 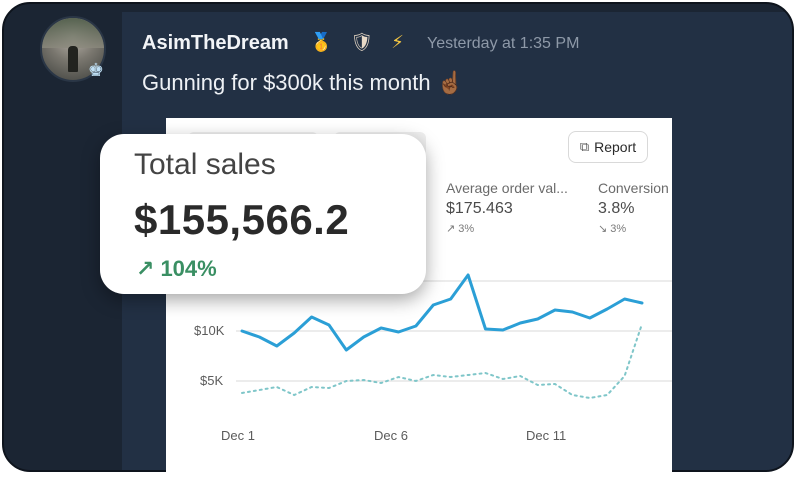 What do you see at coordinates (397, 42) in the screenshot?
I see `lightning-icon: ⚡` at bounding box center [397, 42].